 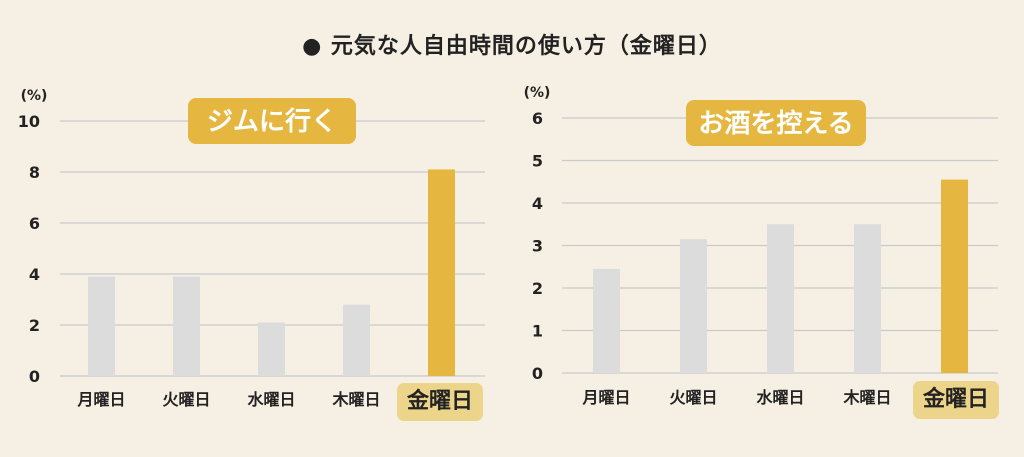 What do you see at coordinates (537, 331) in the screenshot?
I see `y-tick-label: 1` at bounding box center [537, 331].